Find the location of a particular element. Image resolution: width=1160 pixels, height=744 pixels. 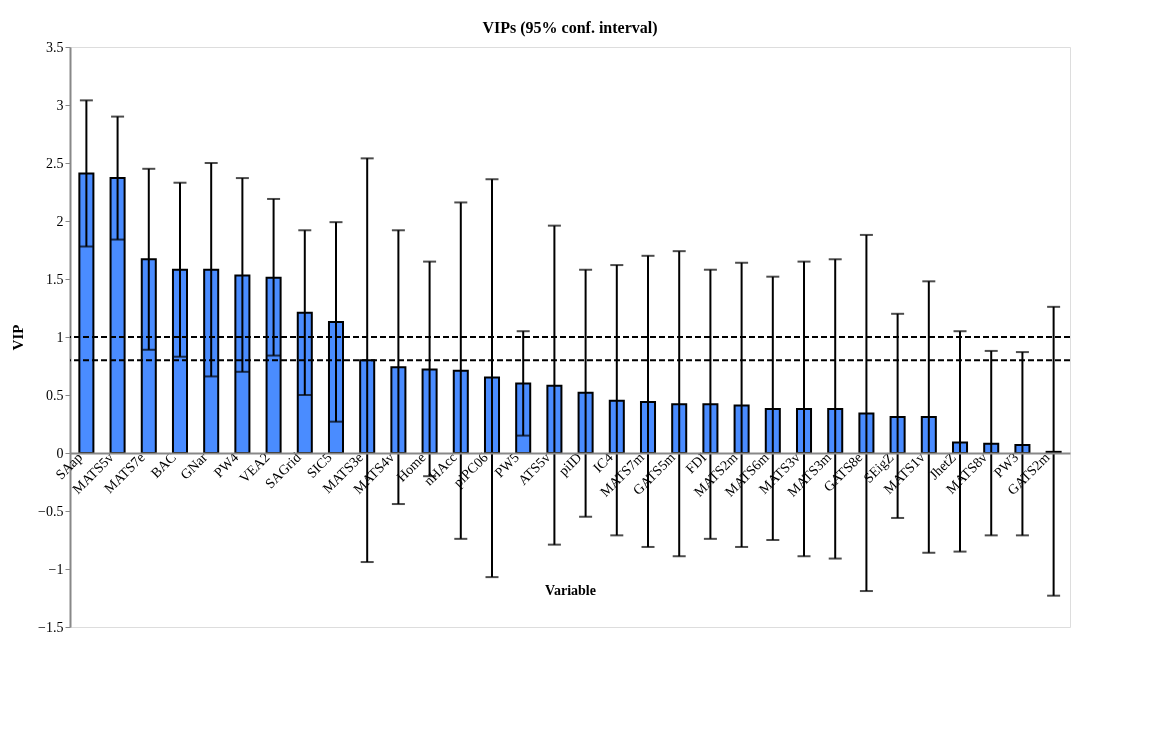

y-tick-label: 1 is located at coordinates (60, 337).